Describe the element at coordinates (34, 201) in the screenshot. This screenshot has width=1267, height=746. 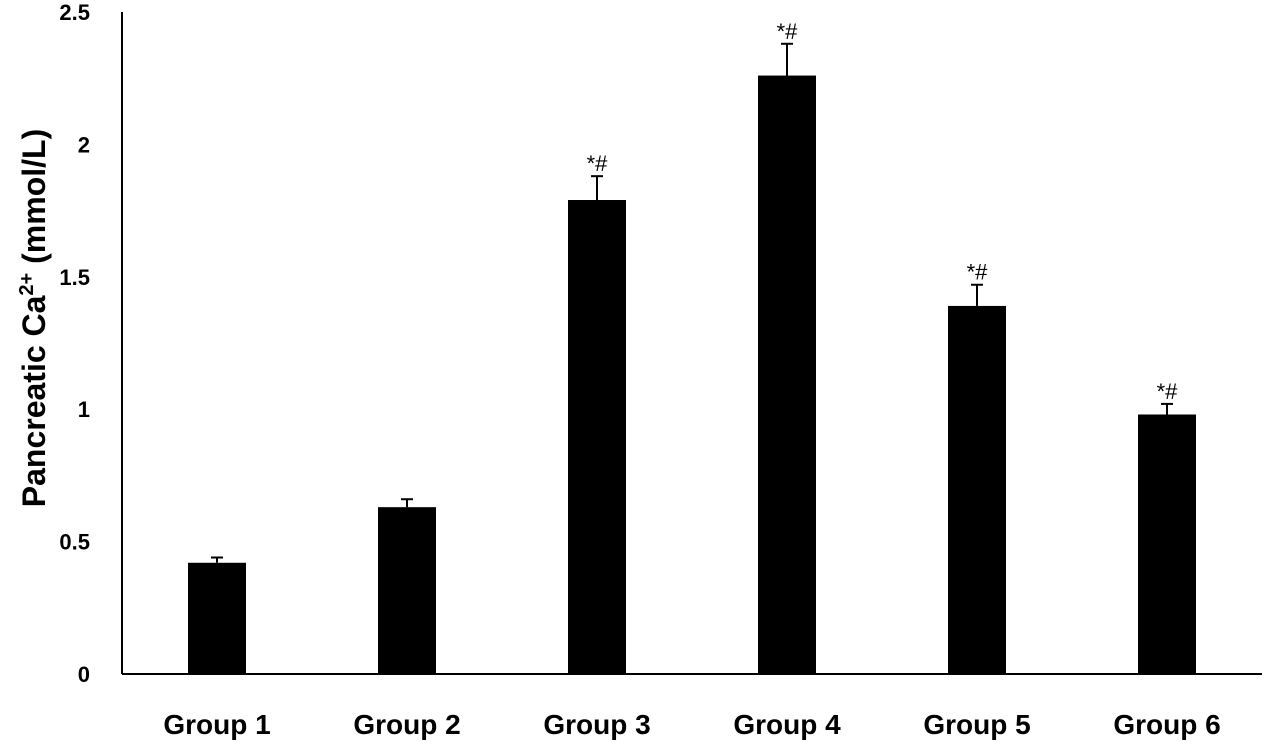
I see `y-axis-title-unit: (mmol/L)` at that location.